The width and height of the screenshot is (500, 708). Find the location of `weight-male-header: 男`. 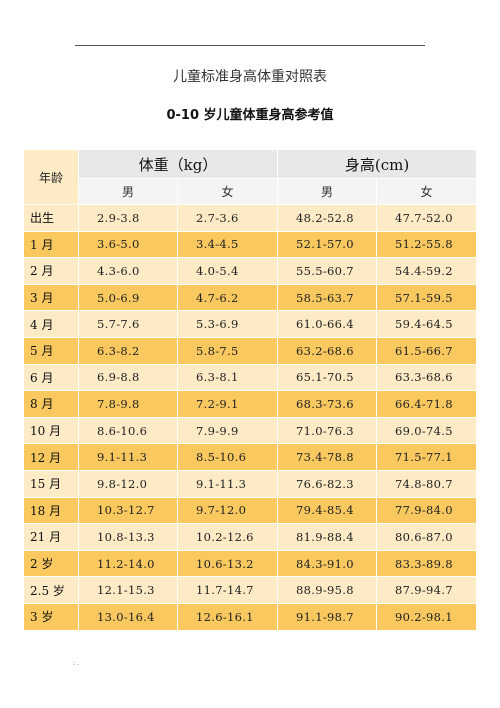

weight-male-header: 男 is located at coordinates (128, 191).